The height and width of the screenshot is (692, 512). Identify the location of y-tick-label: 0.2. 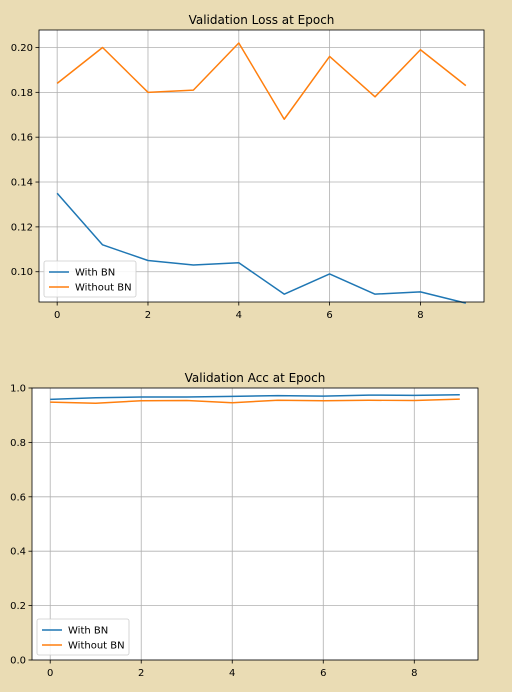
(18, 606).